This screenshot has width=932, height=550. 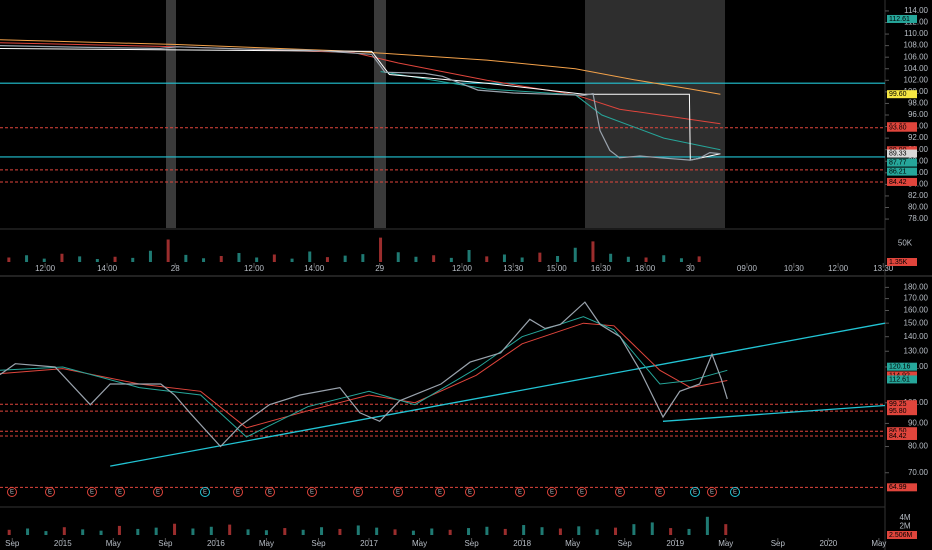 I want to click on price-tag-label: 95.80, so click(x=898, y=411).